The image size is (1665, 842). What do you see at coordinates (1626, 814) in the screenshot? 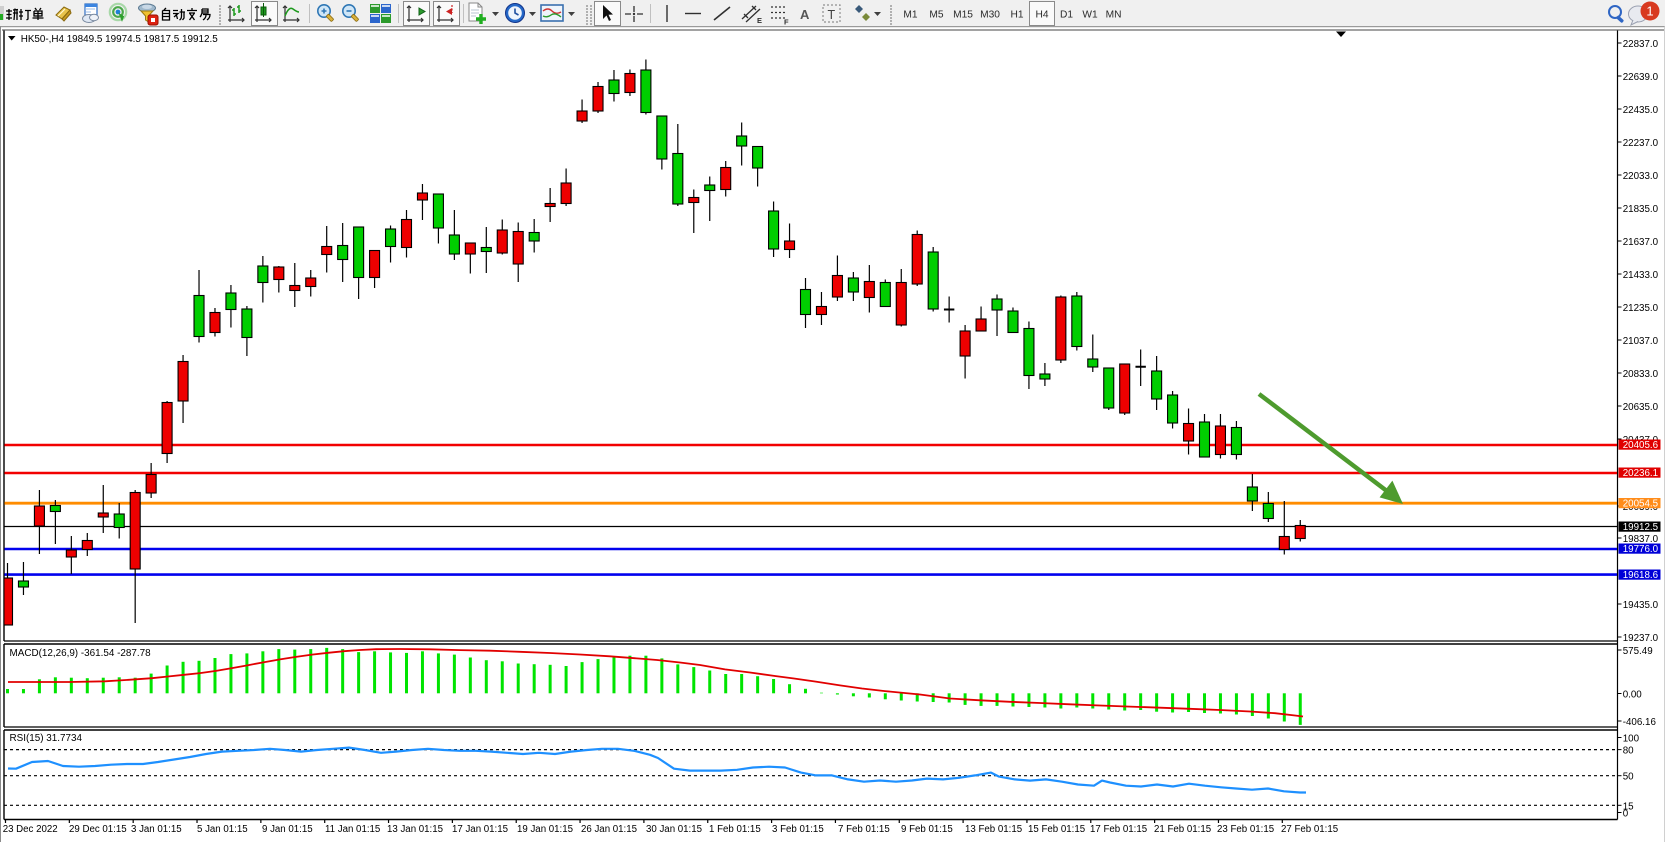
I see `svg-text: 0` at bounding box center [1626, 814].